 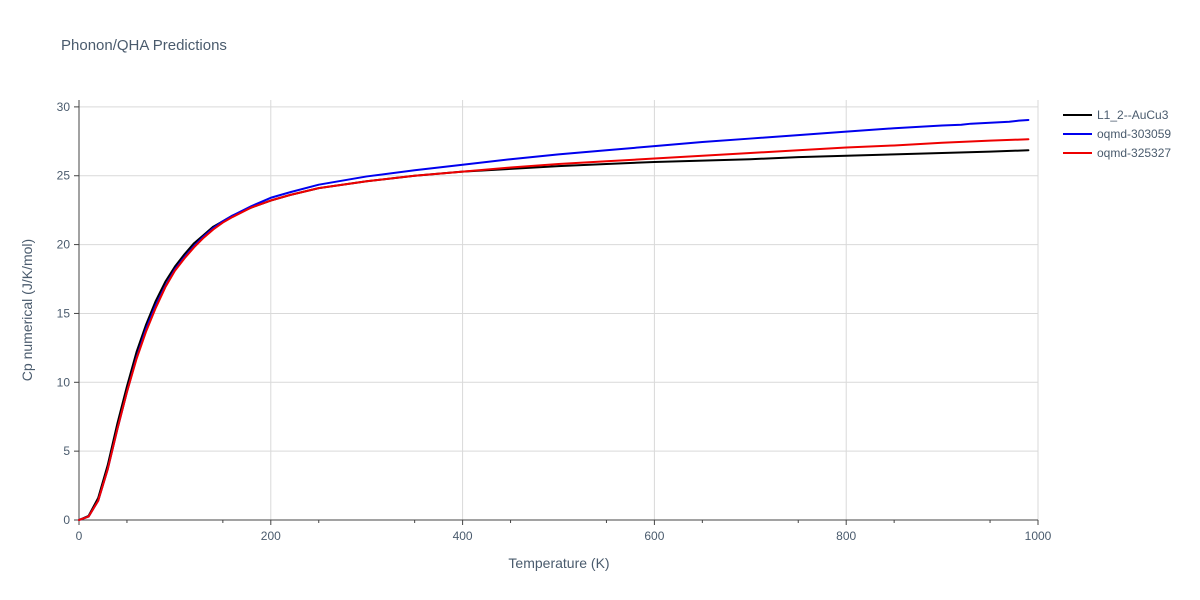 What do you see at coordinates (79, 536) in the screenshot?
I see `x-tick-label: 0` at bounding box center [79, 536].